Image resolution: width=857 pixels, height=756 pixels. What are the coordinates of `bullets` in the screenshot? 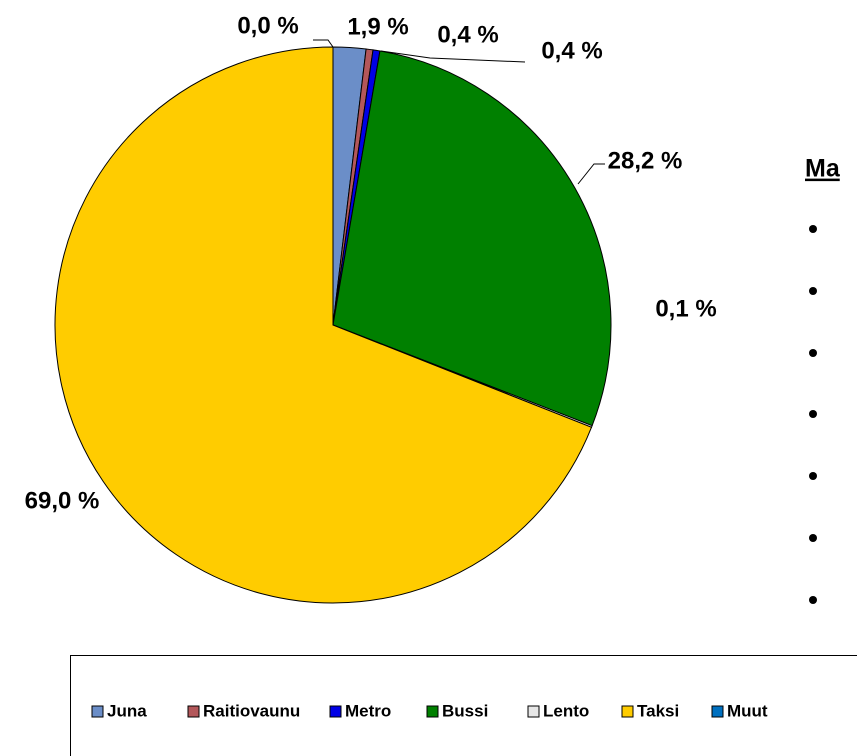 It's located at (813, 414).